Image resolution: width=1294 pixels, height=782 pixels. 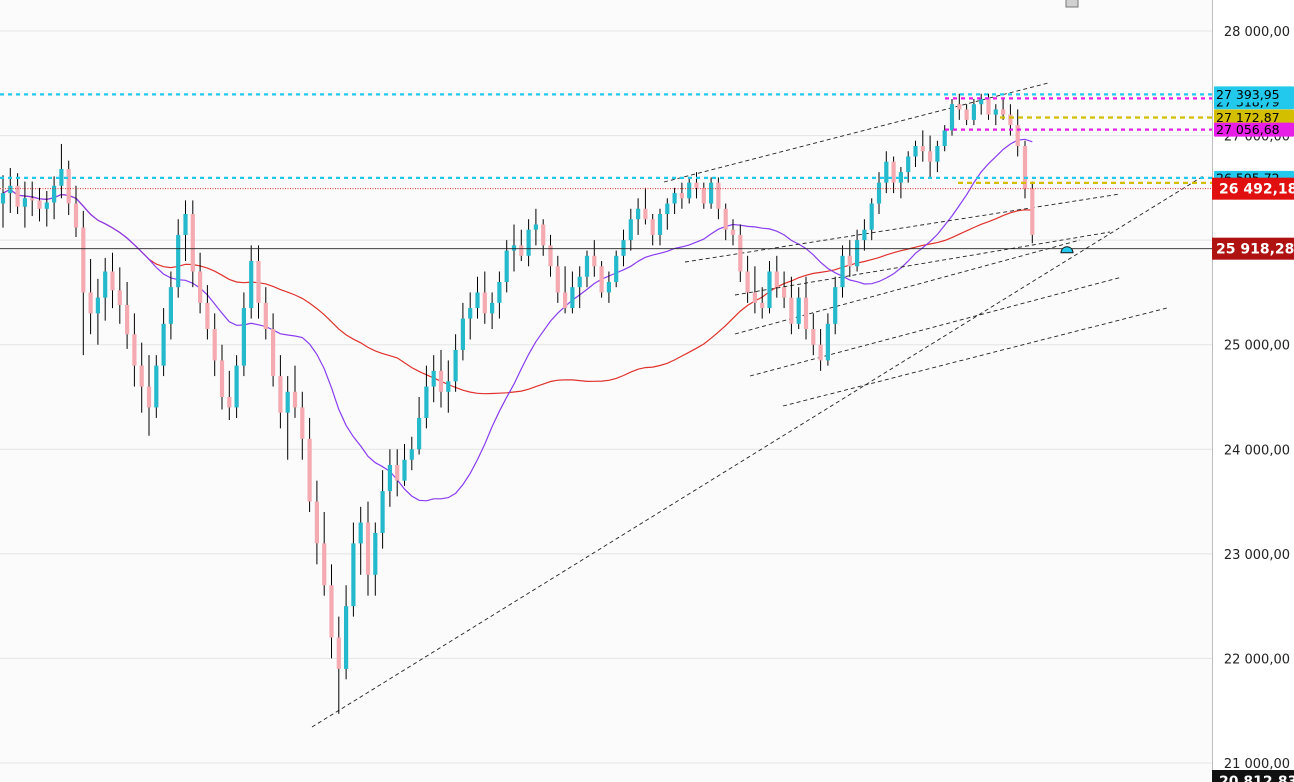 What do you see at coordinates (1072, 4) in the screenshot?
I see `drag-handle-icon` at bounding box center [1072, 4].